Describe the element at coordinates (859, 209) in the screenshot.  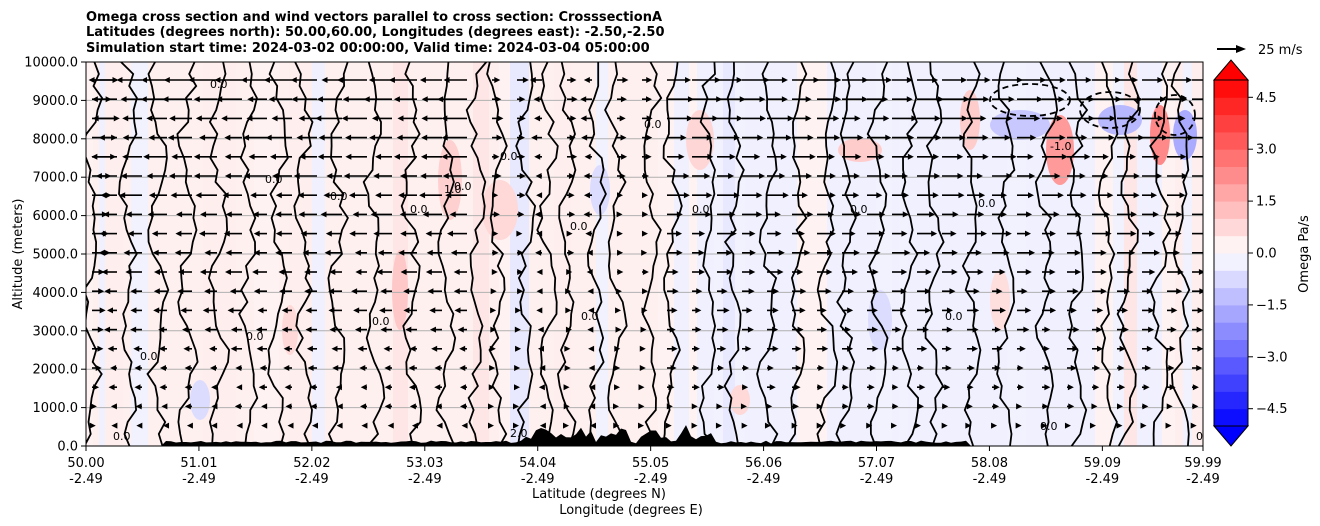
I see `contour-label: 0.0` at that location.